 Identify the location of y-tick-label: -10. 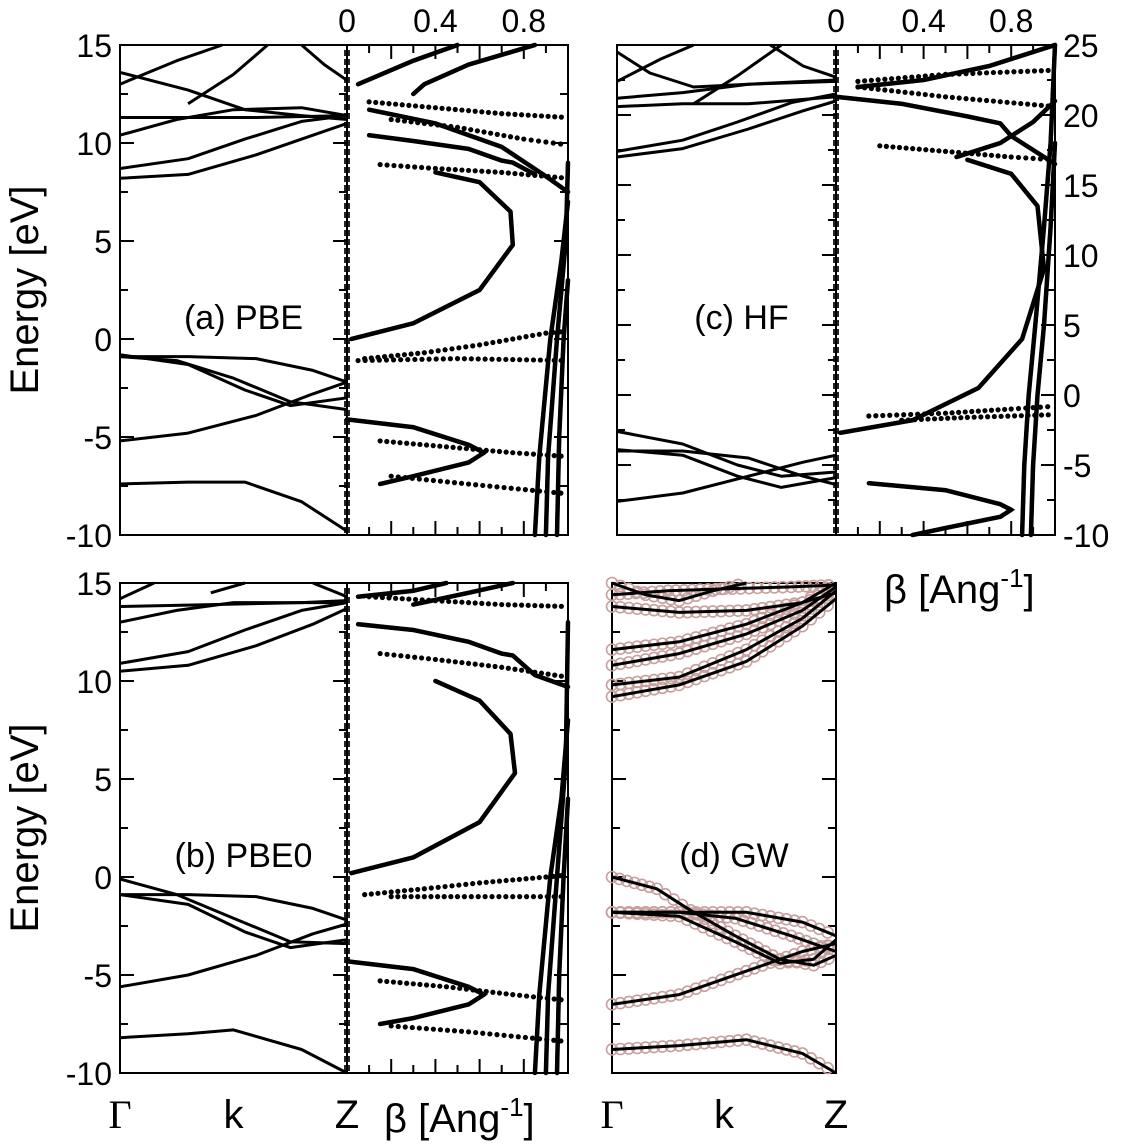
(89, 536).